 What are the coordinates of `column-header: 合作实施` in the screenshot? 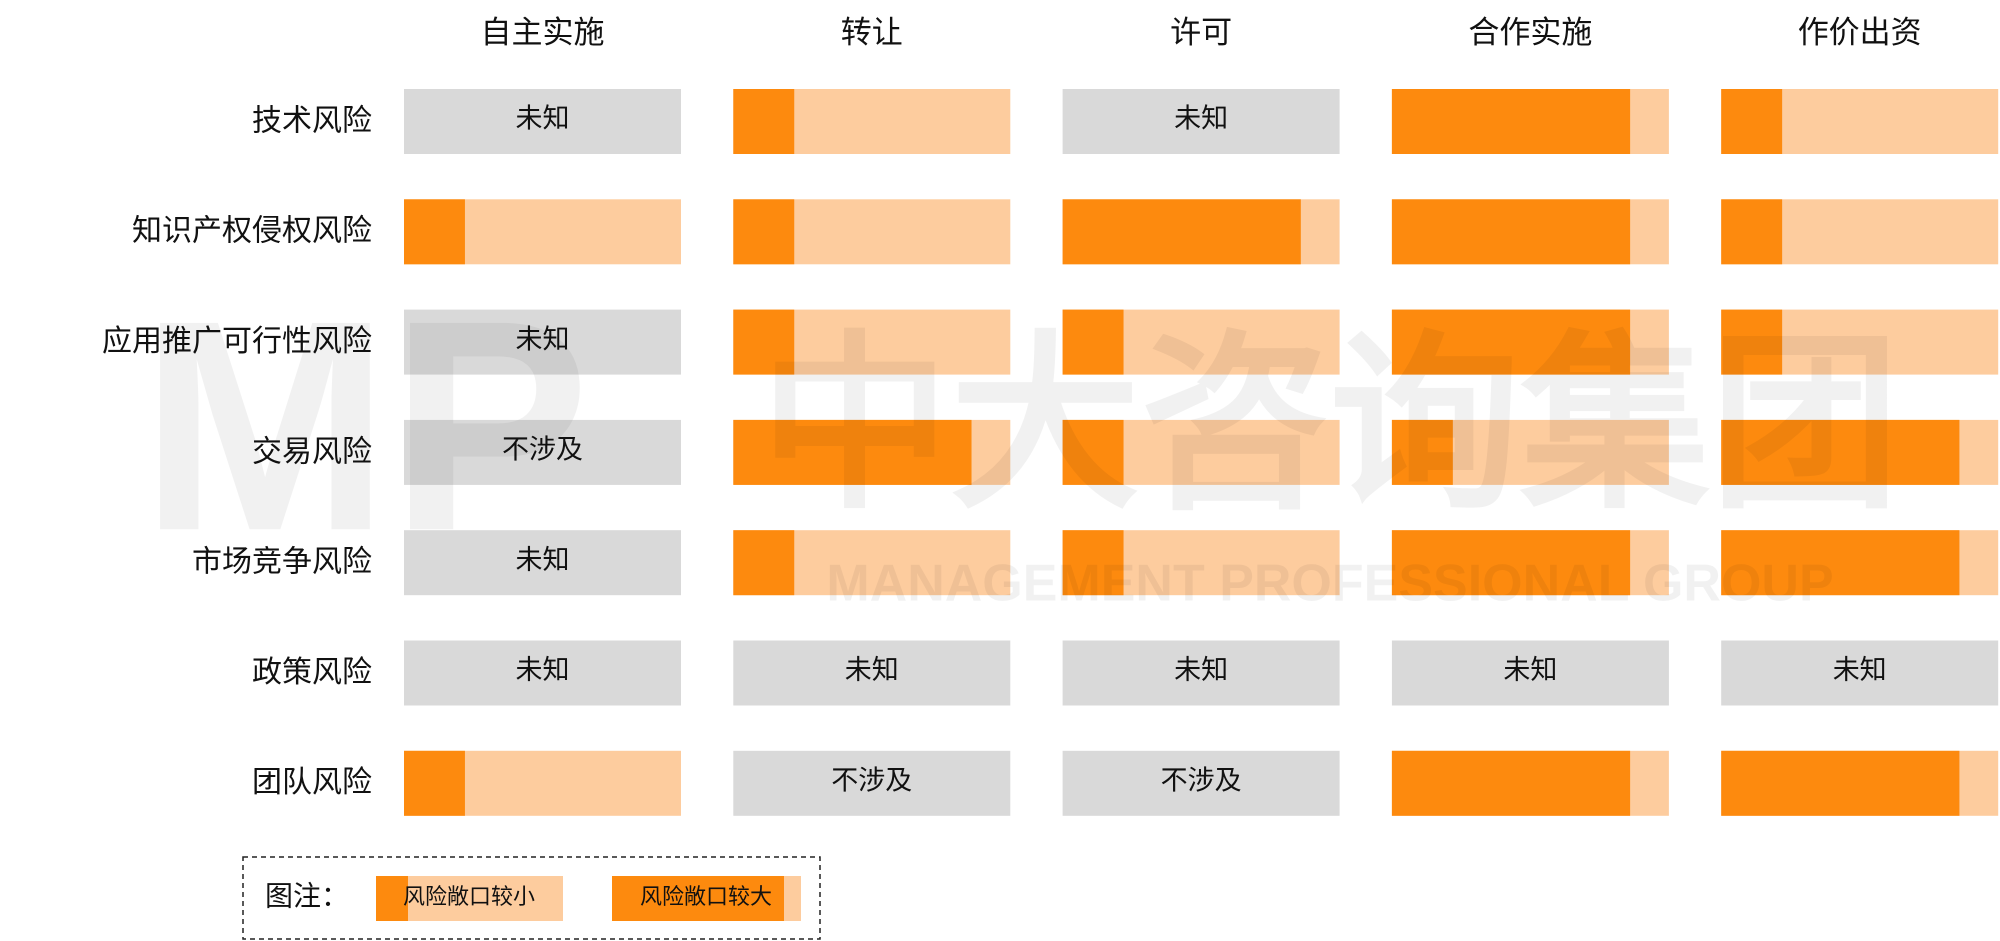 It's located at (1530, 32).